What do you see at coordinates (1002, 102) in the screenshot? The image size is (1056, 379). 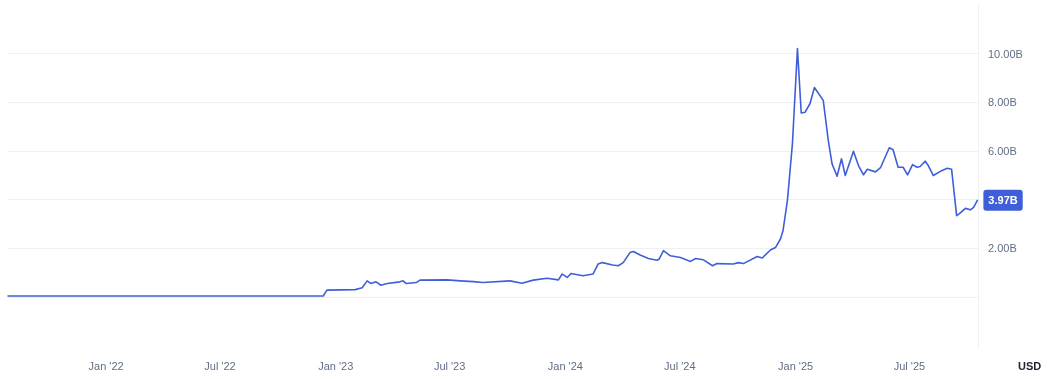 I see `y-tick-label: 8.00B` at bounding box center [1002, 102].